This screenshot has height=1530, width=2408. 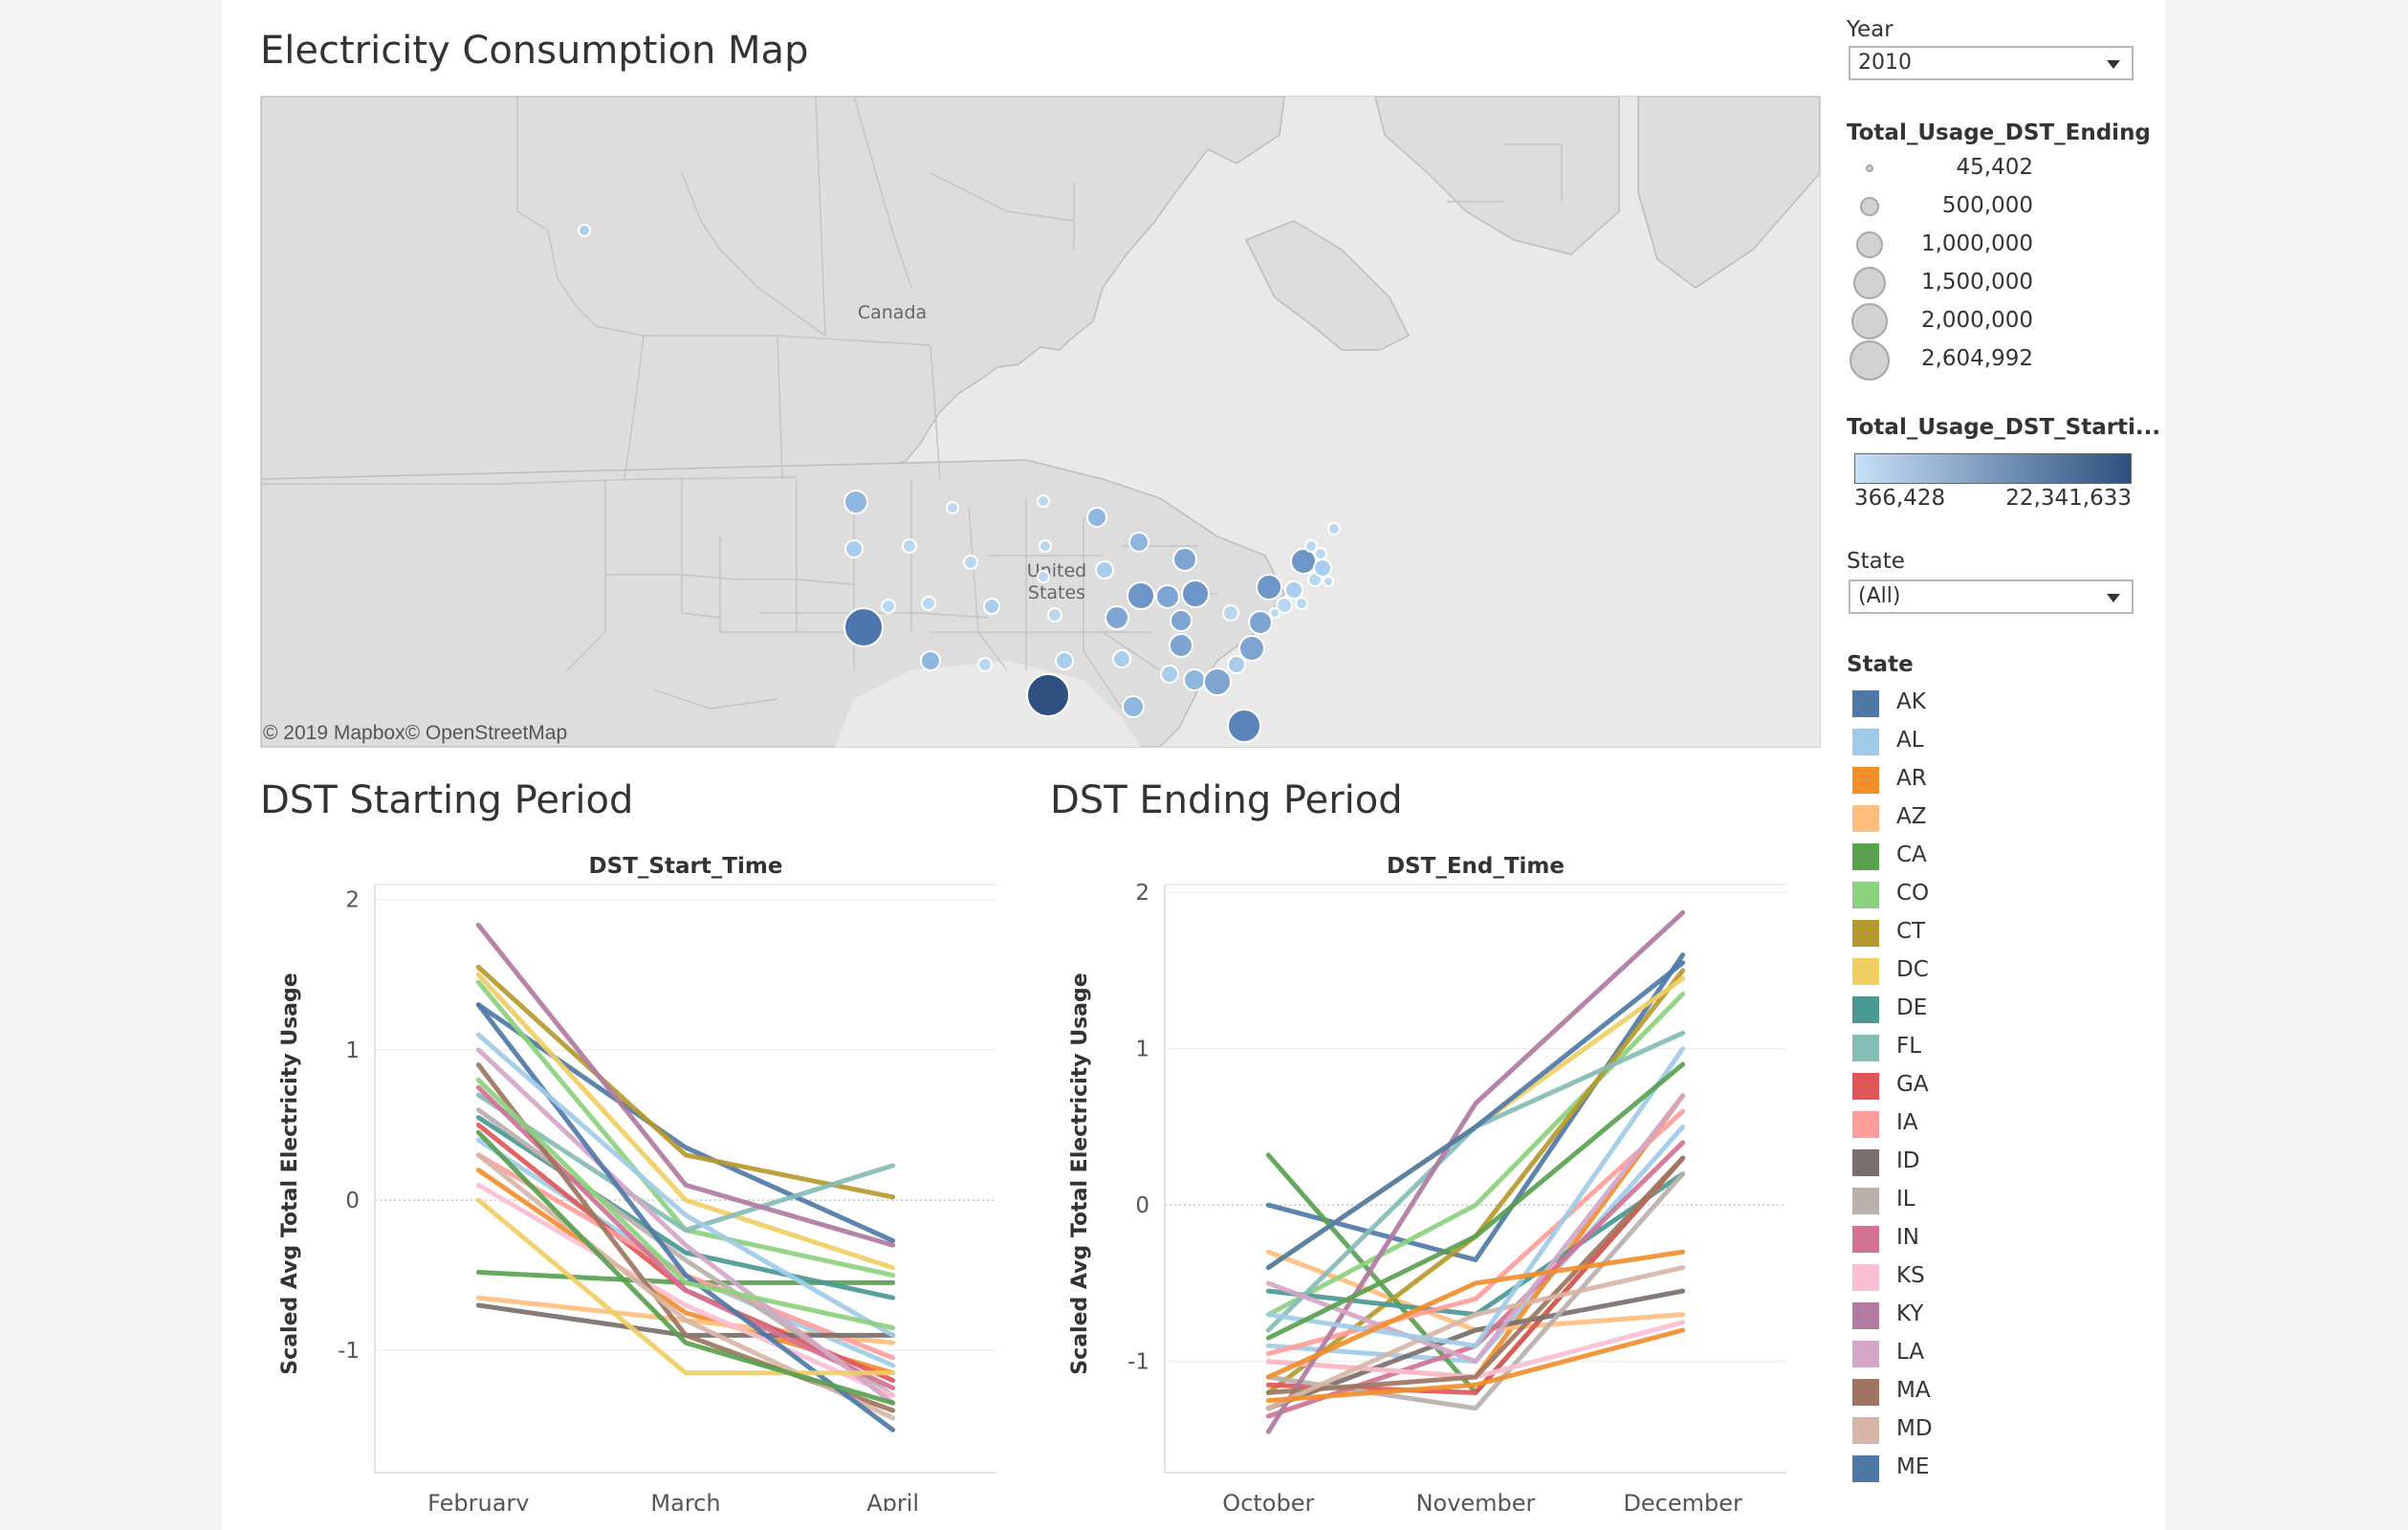 What do you see at coordinates (1885, 63) in the screenshot?
I see `year-dropdown-value: 2010` at bounding box center [1885, 63].